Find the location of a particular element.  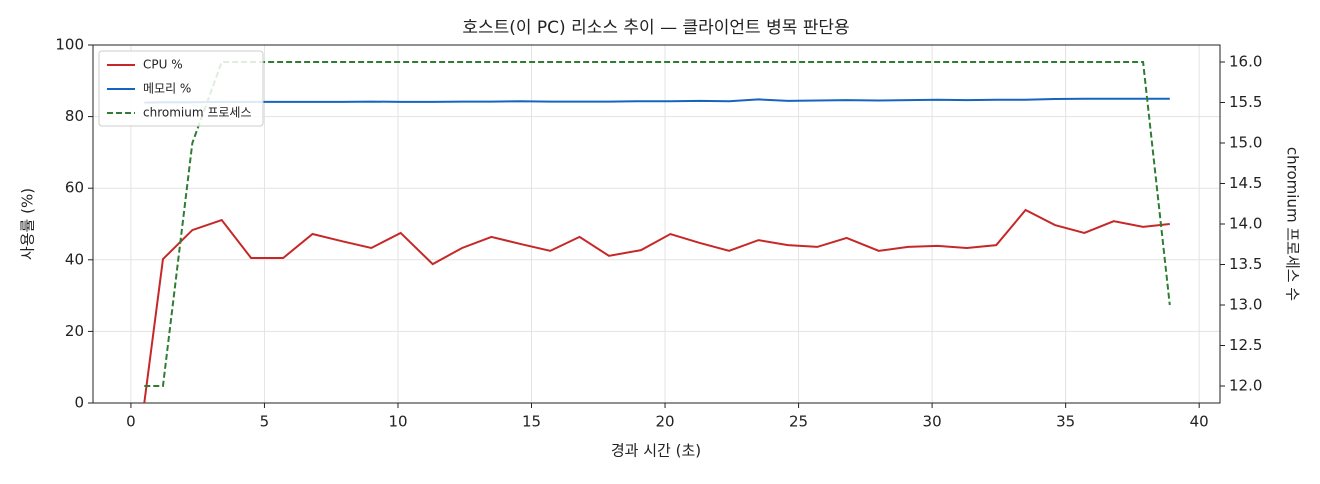

y2-tick-label: 12.0 is located at coordinates (1245, 385).